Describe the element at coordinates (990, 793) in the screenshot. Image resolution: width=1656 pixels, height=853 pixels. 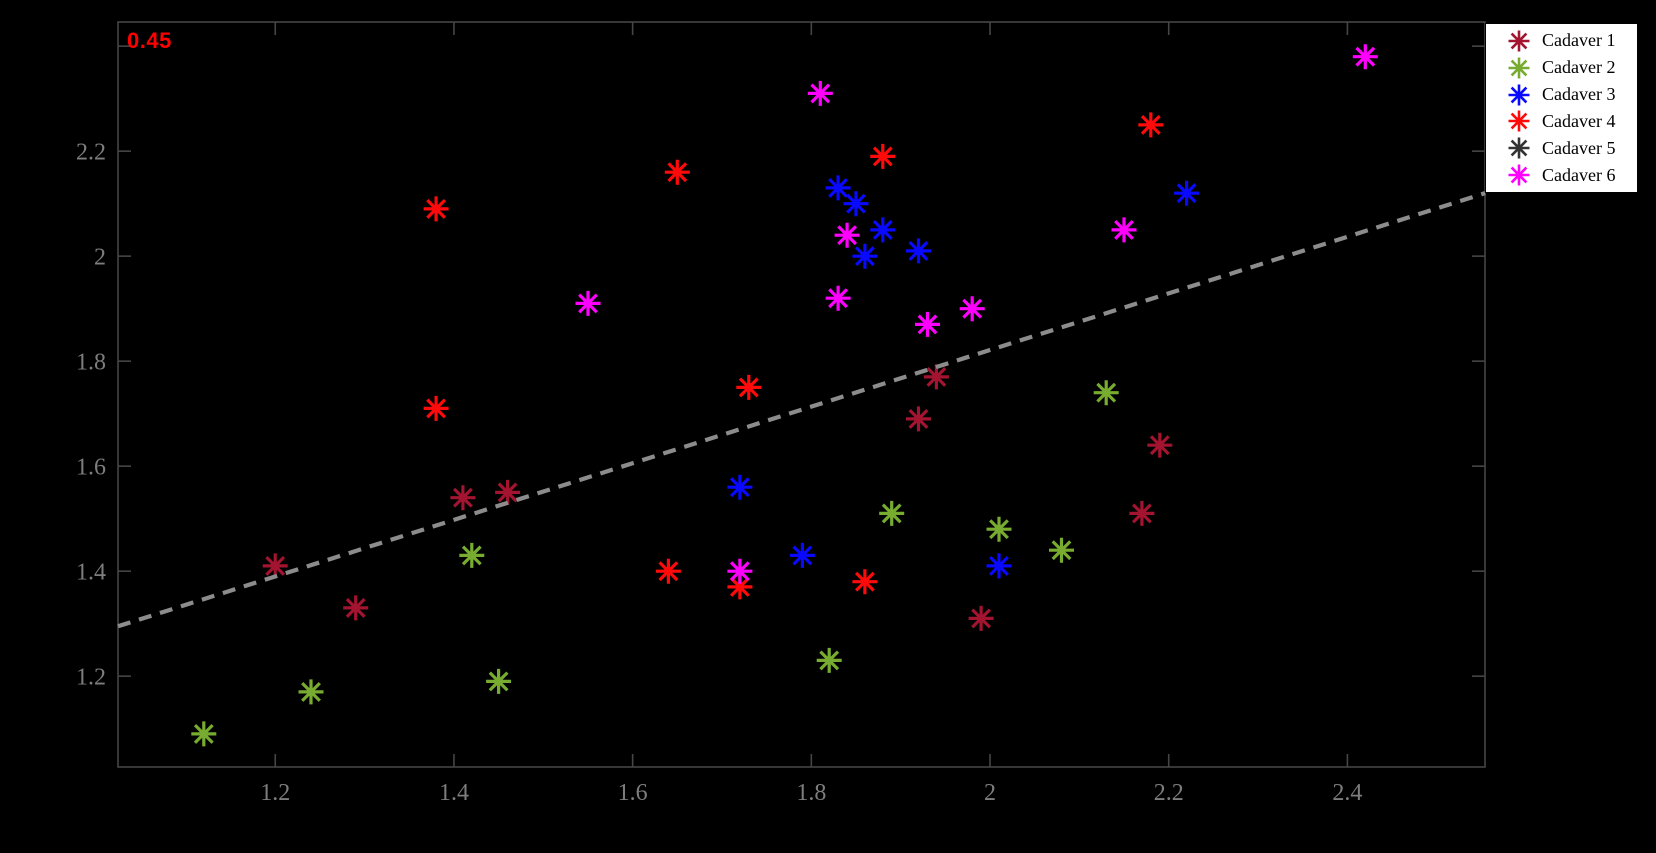
I see `x-tick-label: 2` at that location.